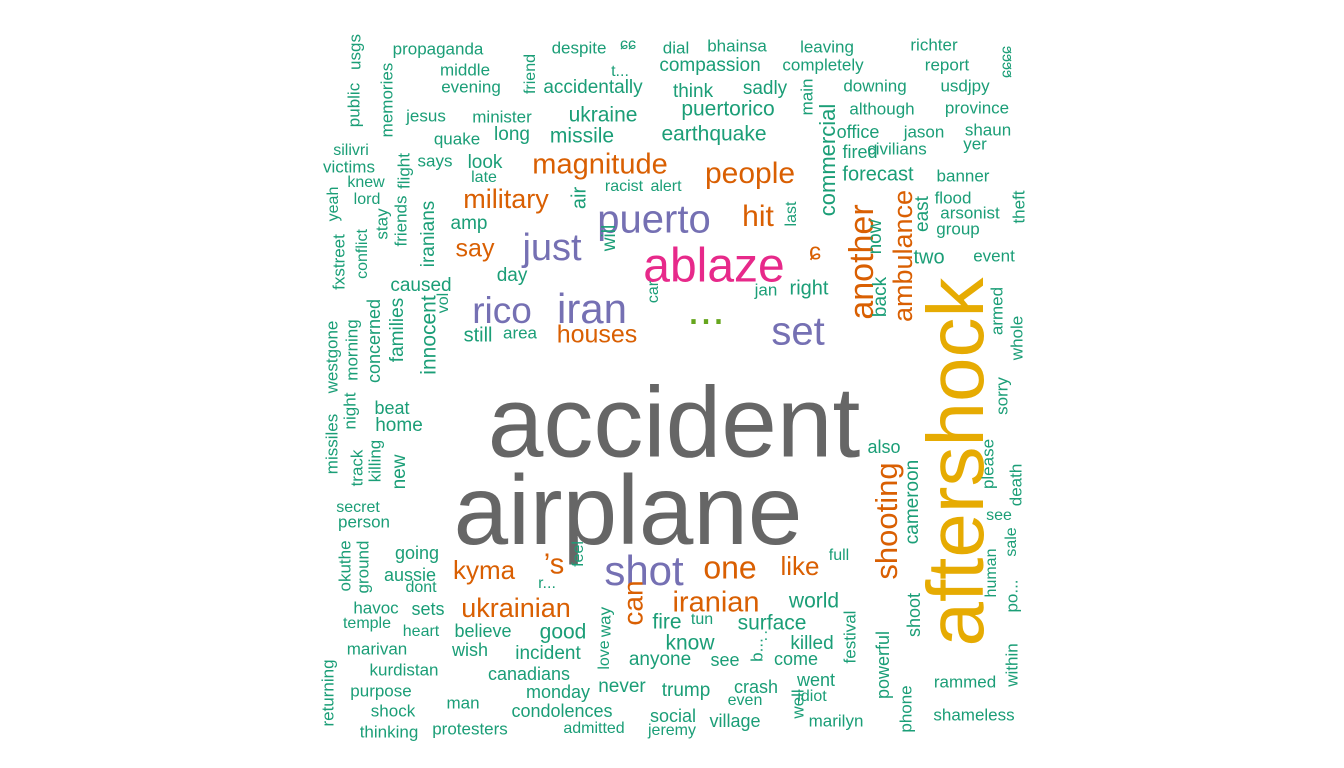 The height and width of the screenshot is (768, 1344). I want to click on word-157: kurdistan, so click(404, 669).